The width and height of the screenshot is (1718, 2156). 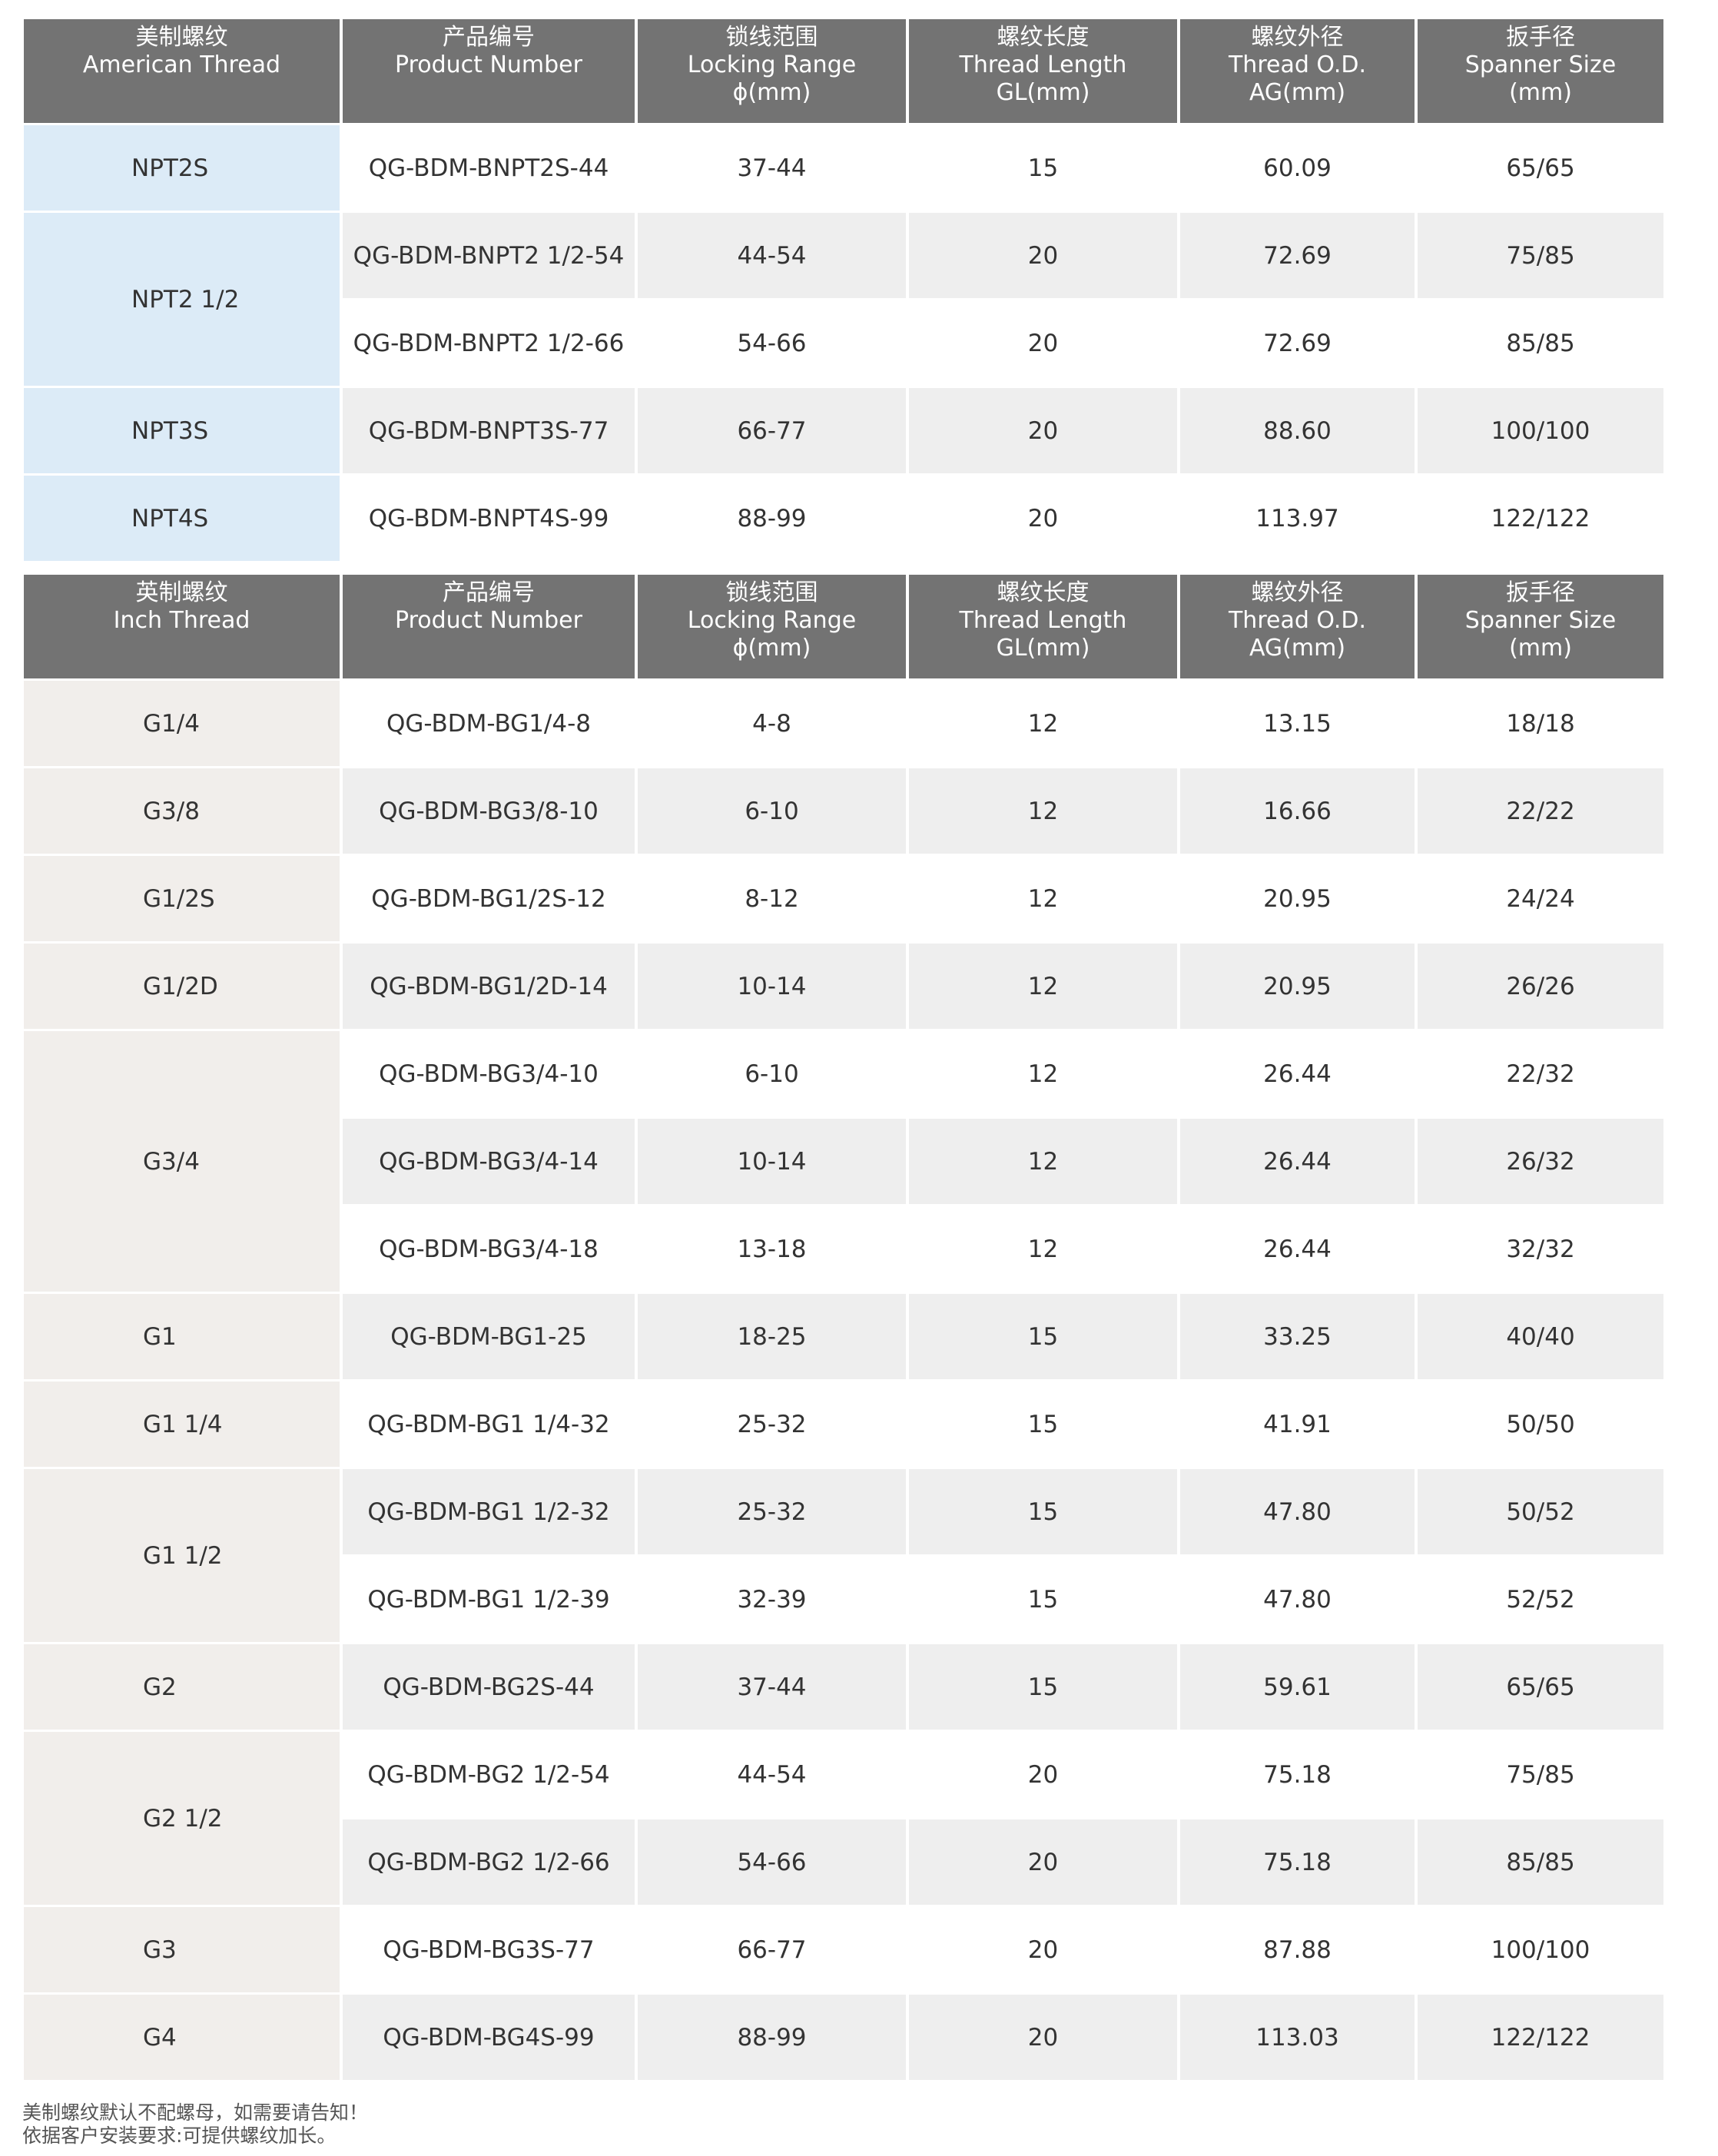 What do you see at coordinates (1540, 1600) in the screenshot?
I see `spanner-size-cell: 52/52` at bounding box center [1540, 1600].